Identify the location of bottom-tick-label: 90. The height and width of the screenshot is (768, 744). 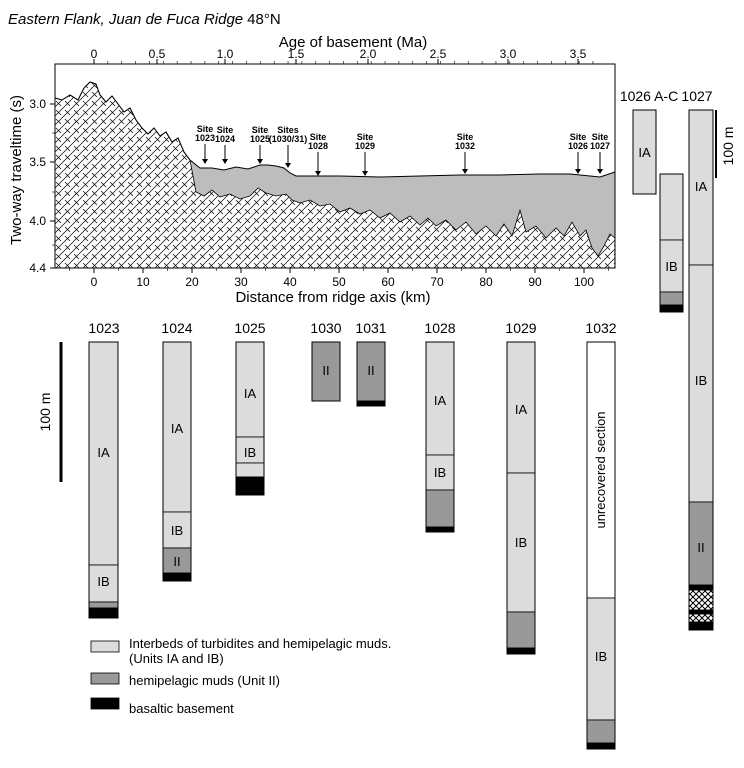
(535, 282).